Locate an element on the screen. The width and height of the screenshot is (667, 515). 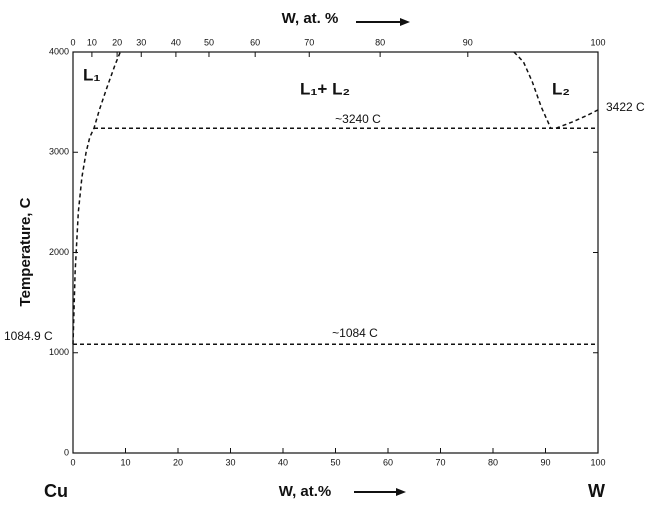
x2-tick-label: 50 is located at coordinates (209, 42).